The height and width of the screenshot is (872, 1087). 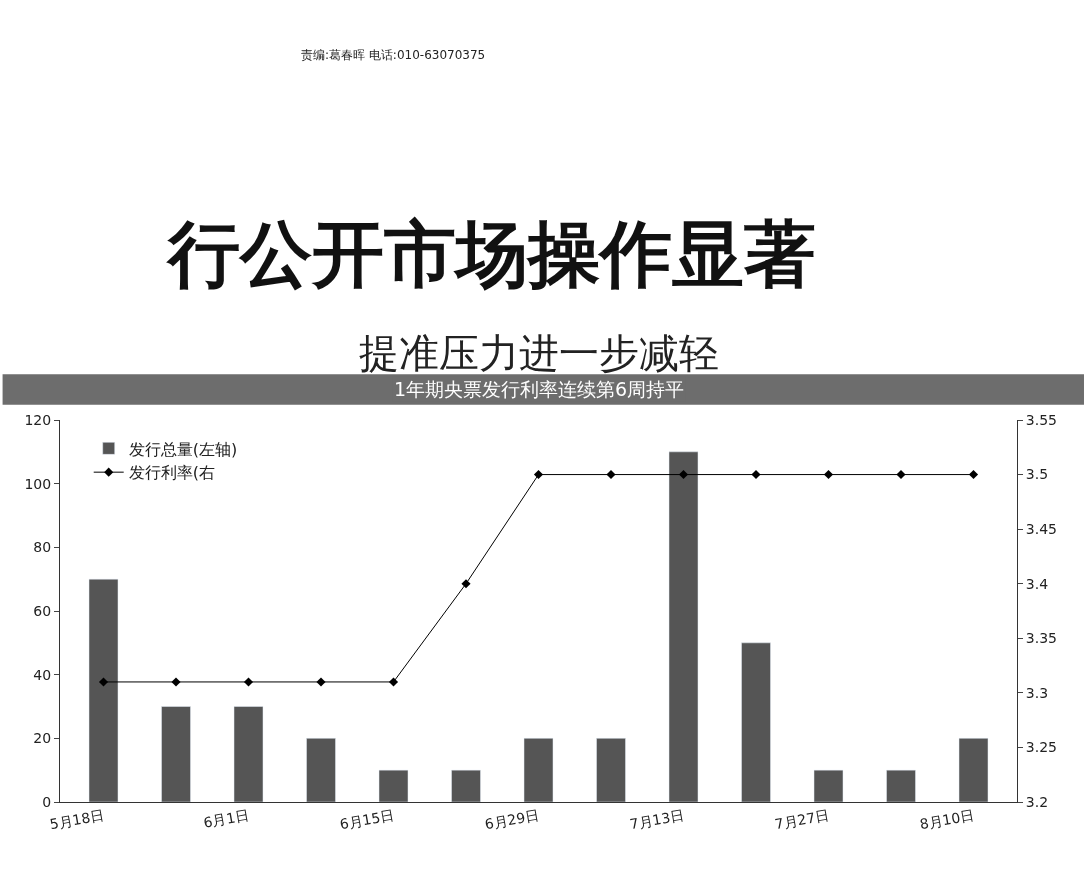 I want to click on y-tick-label: 40, so click(x=42, y=674).